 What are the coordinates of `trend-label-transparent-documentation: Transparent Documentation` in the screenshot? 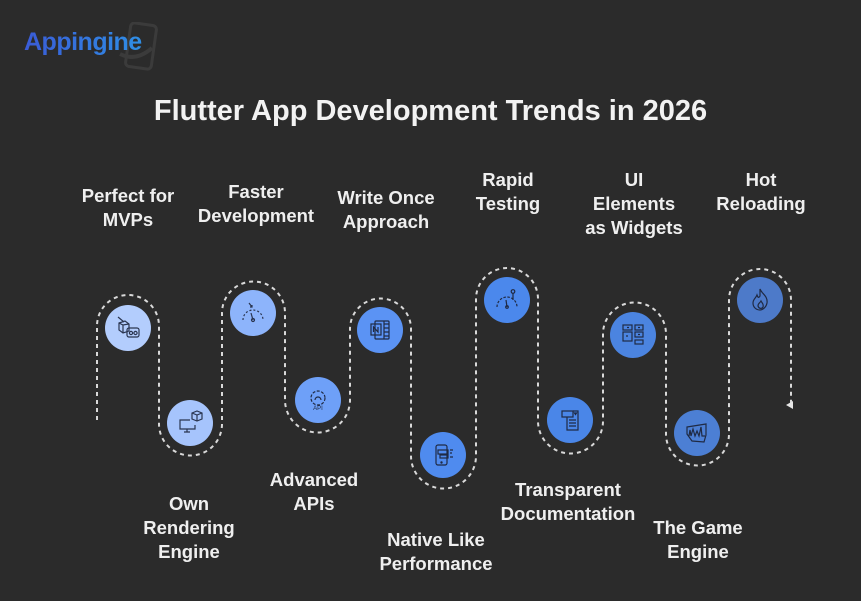 It's located at (568, 501).